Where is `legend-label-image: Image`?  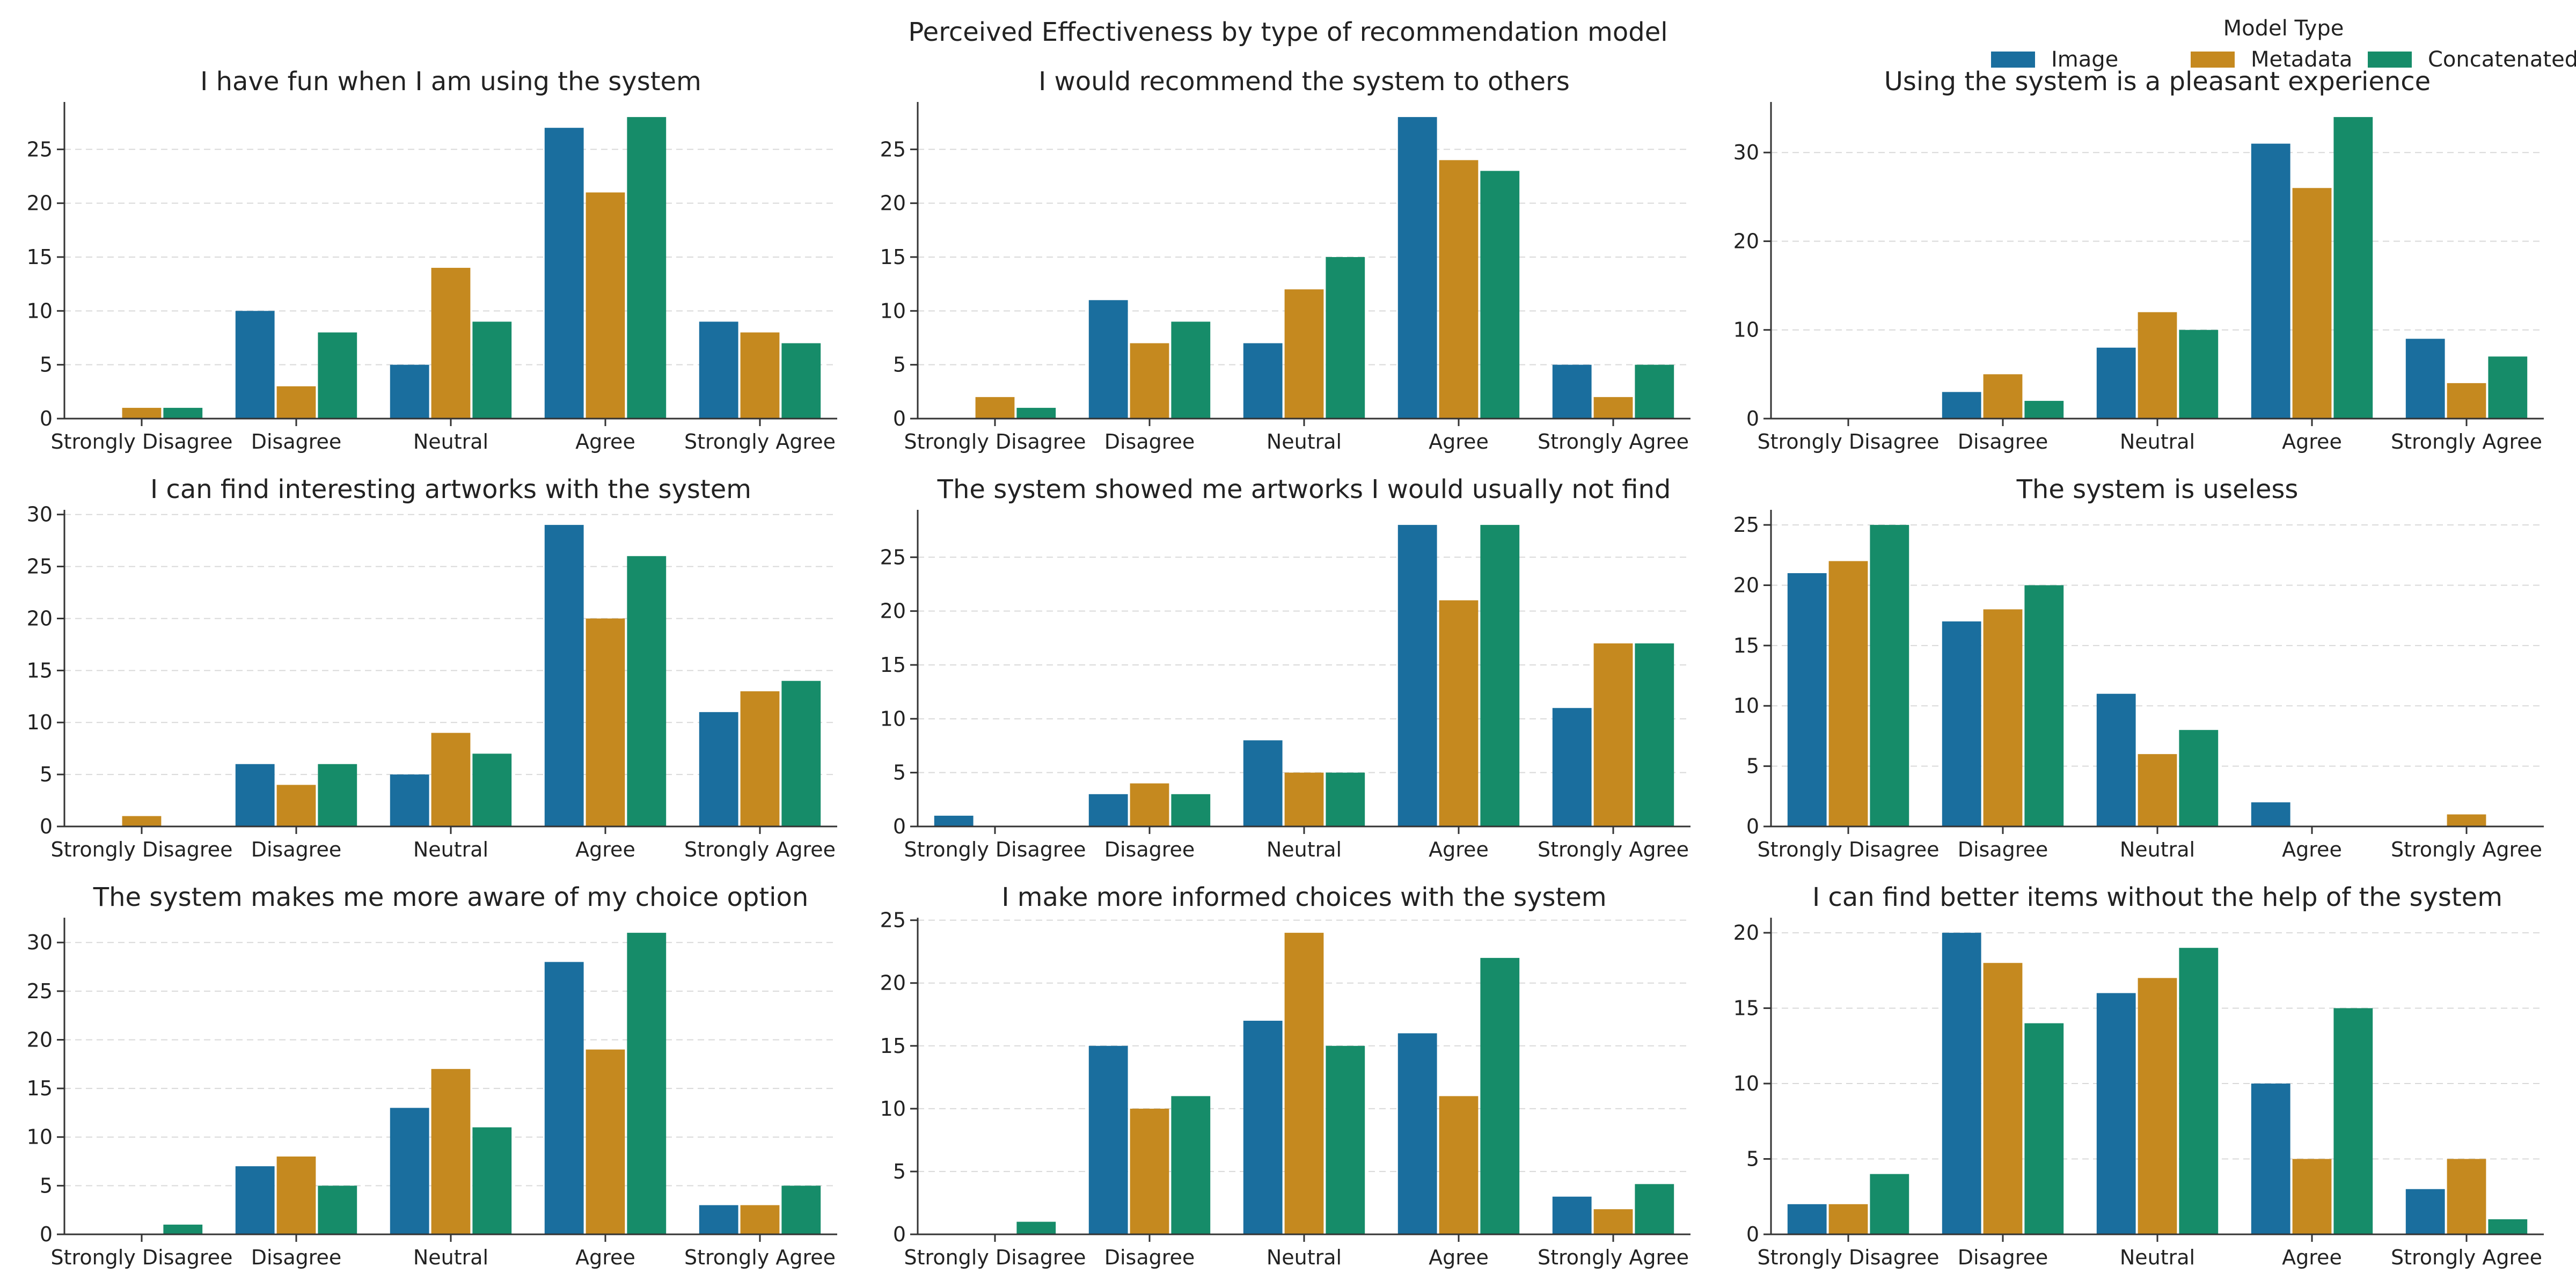 legend-label-image: Image is located at coordinates (2085, 59).